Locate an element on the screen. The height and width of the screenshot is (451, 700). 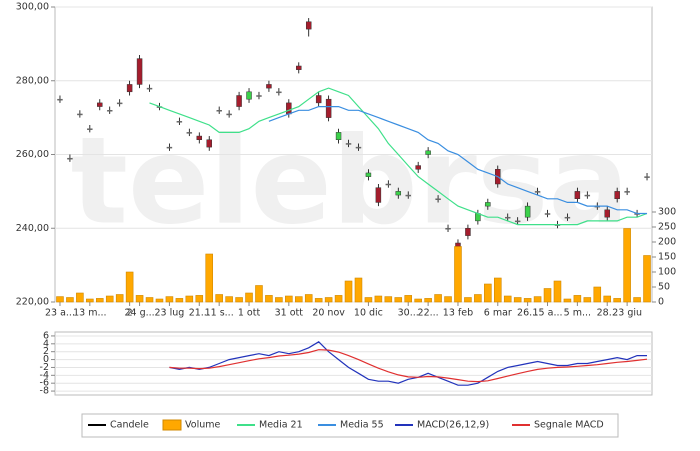
legend-swatch is located at coordinates (172, 425).